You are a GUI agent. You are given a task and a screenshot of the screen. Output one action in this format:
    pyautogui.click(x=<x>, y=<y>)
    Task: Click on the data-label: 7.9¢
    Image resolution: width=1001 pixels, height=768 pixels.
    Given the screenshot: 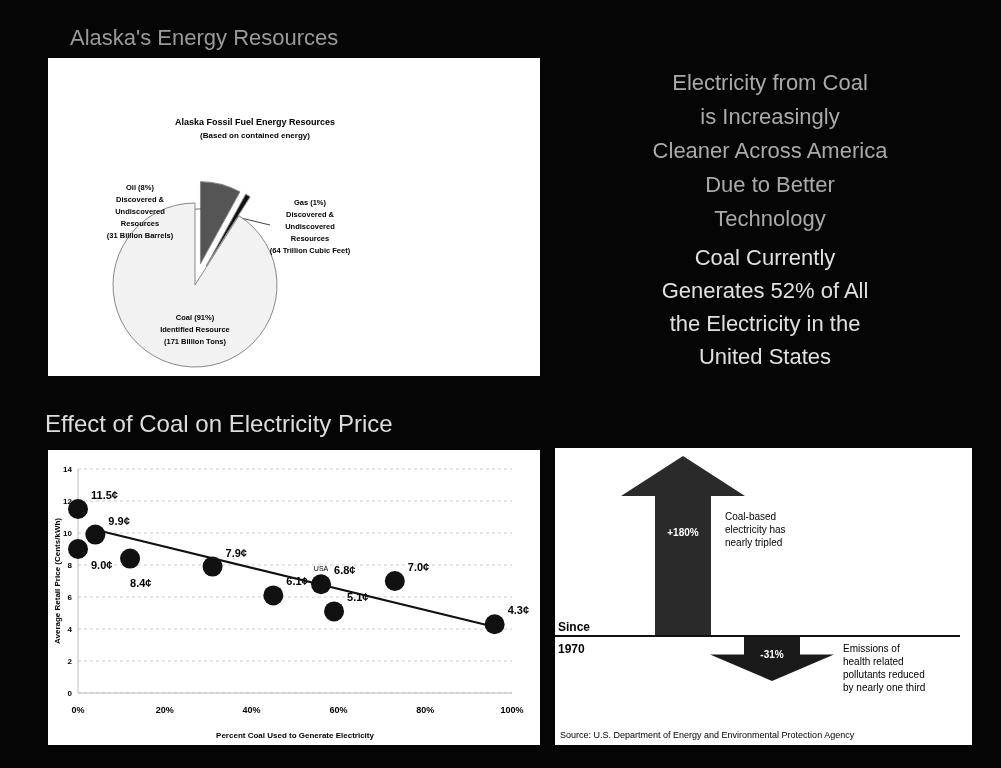 What is the action you would take?
    pyautogui.click(x=236, y=552)
    